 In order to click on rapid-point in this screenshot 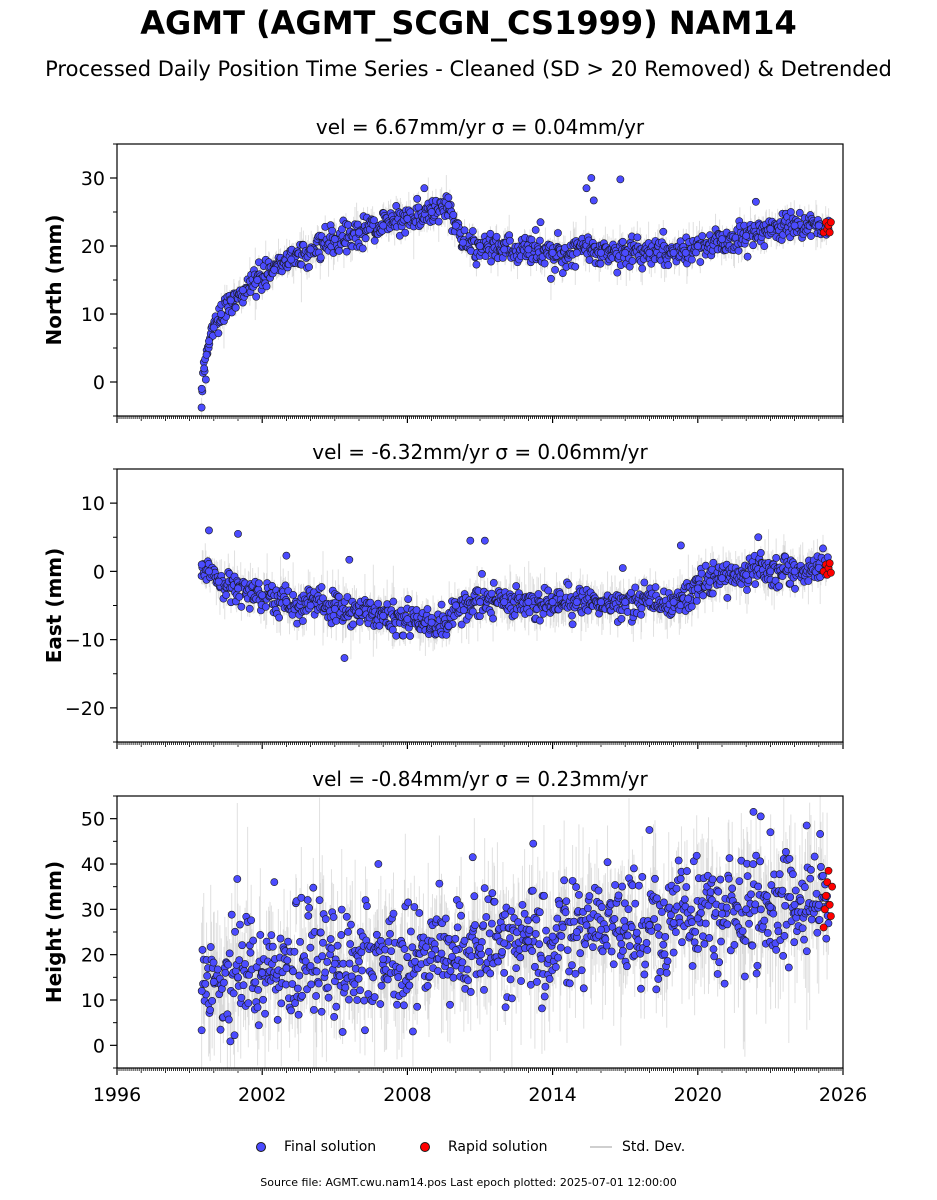, I will do `click(829, 232)`.